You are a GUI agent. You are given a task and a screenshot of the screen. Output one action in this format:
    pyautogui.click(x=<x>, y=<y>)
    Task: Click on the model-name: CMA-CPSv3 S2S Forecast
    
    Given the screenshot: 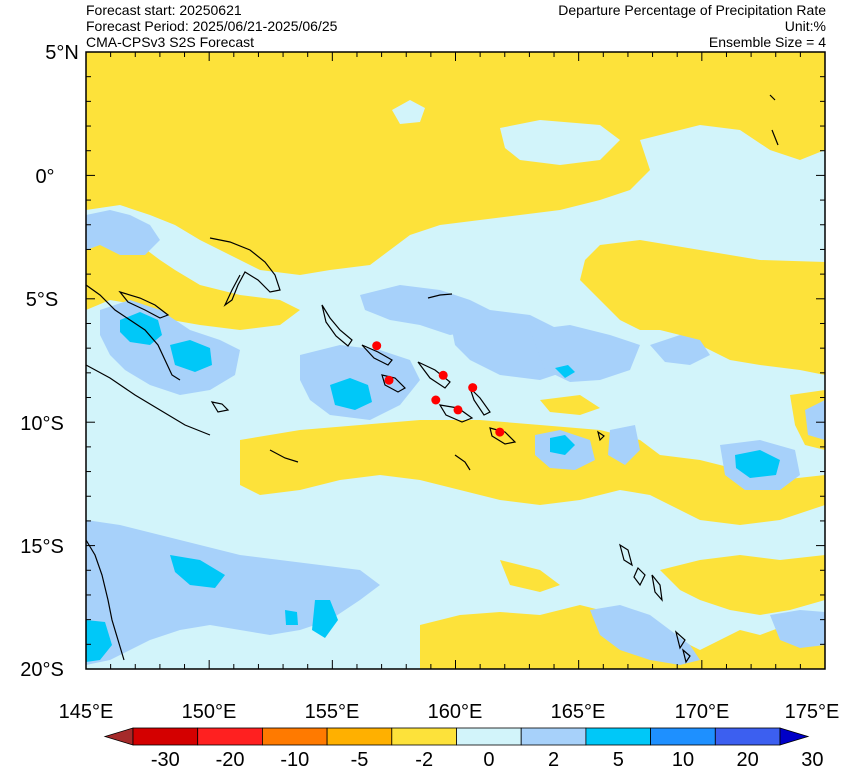 What is the action you would take?
    pyautogui.click(x=170, y=42)
    